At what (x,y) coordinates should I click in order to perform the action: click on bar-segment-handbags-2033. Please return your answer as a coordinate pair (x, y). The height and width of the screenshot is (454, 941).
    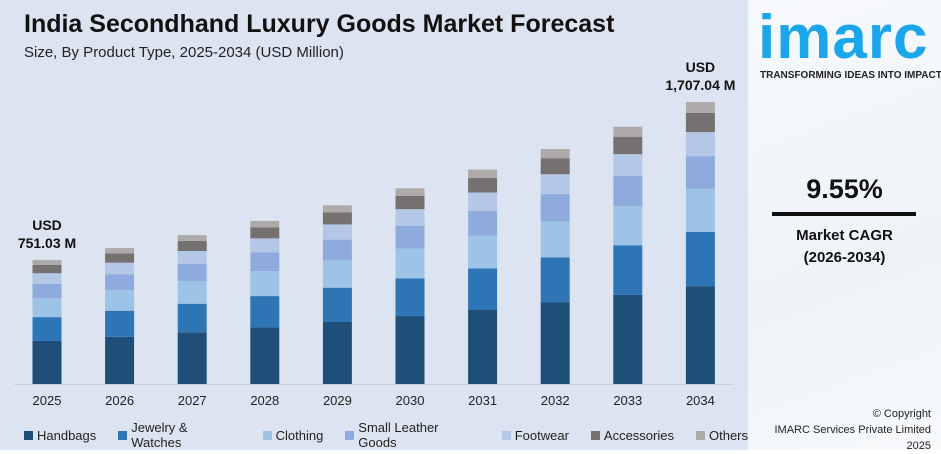
    Looking at the image, I should click on (628, 339).